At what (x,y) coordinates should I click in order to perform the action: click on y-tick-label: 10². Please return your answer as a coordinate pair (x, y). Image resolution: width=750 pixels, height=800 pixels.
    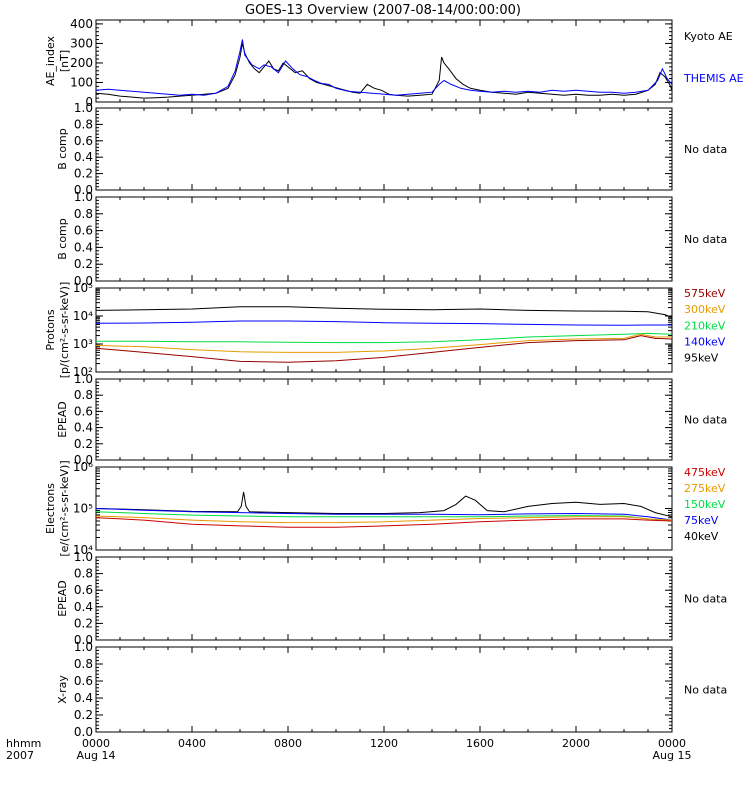
    Looking at the image, I should click on (83, 372).